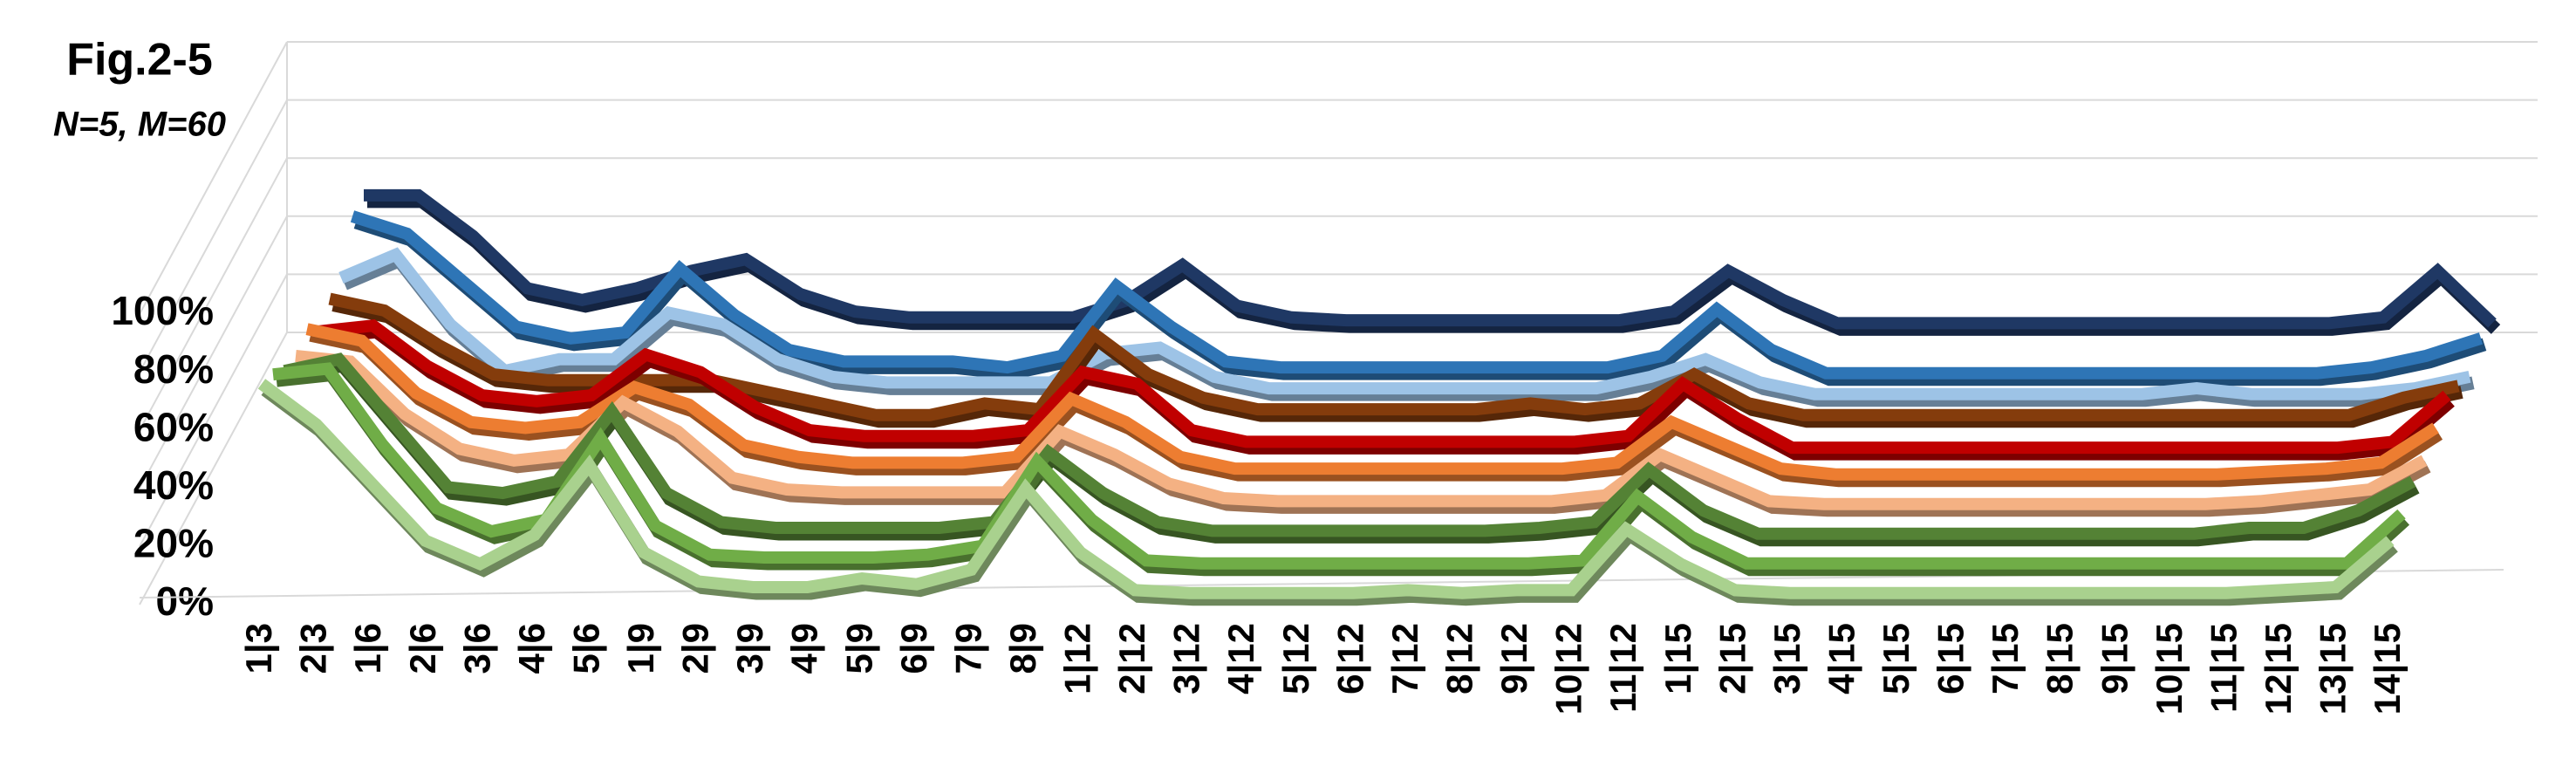  Describe the element at coordinates (1787, 658) in the screenshot. I see `x-tick-label: 3|15` at that location.